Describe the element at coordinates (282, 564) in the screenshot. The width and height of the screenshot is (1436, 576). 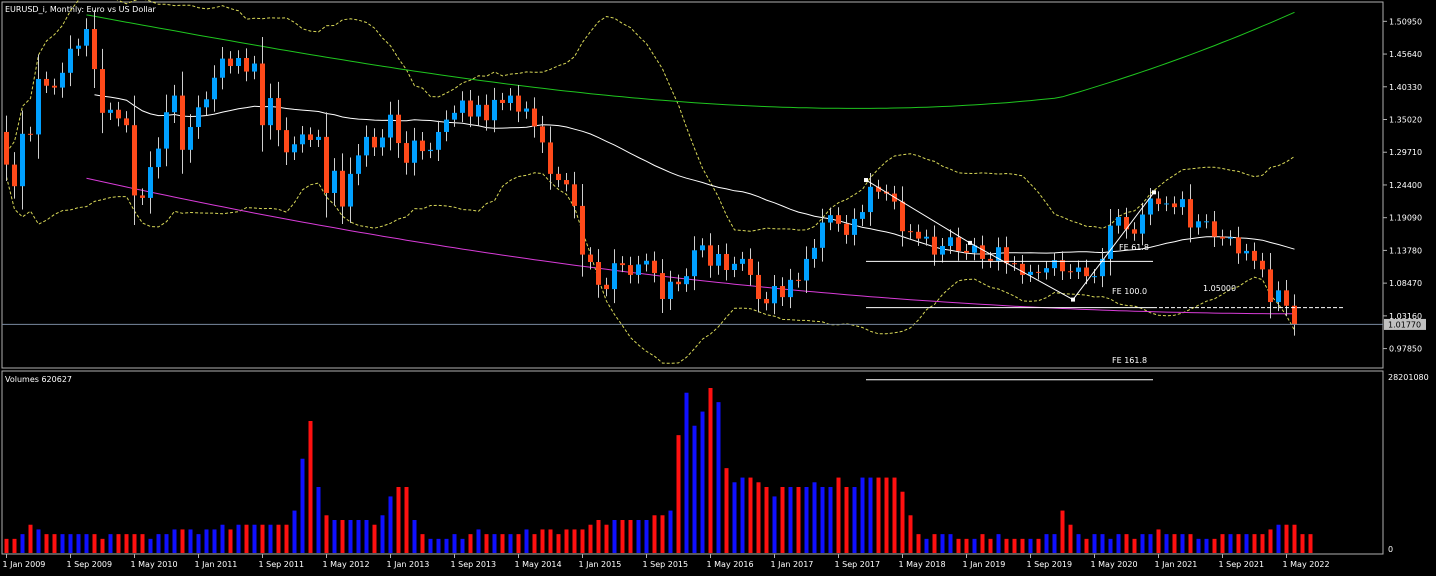
I see `time-tick-label: 1 Sep 2011` at that location.